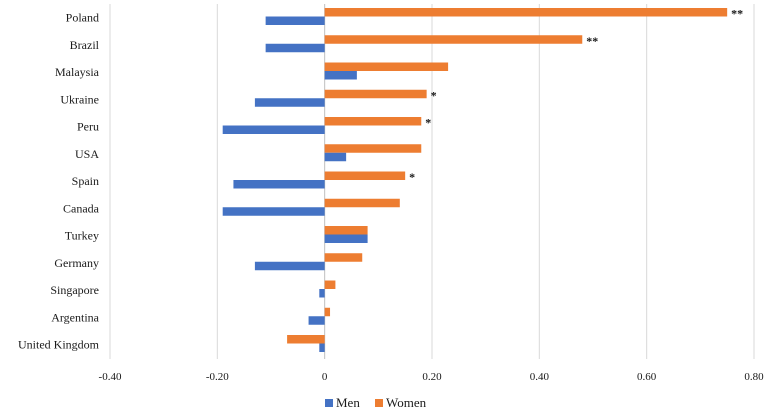 The image size is (767, 412). Describe the element at coordinates (406, 402) in the screenshot. I see `legend-label-women: Women` at that location.